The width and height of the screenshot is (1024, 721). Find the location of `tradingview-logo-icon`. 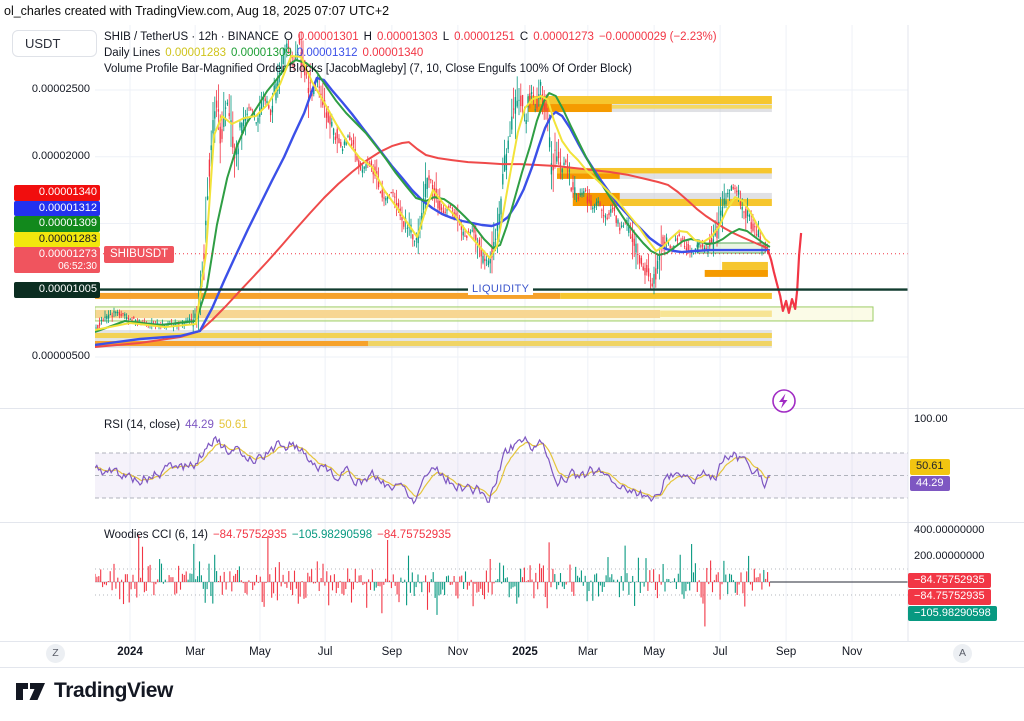

tradingview-logo-icon is located at coordinates (30, 691).